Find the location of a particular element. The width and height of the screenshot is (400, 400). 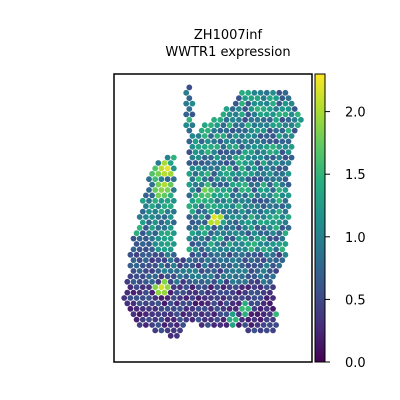

chart-title-line1: ZH1007inf is located at coordinates (228, 35).